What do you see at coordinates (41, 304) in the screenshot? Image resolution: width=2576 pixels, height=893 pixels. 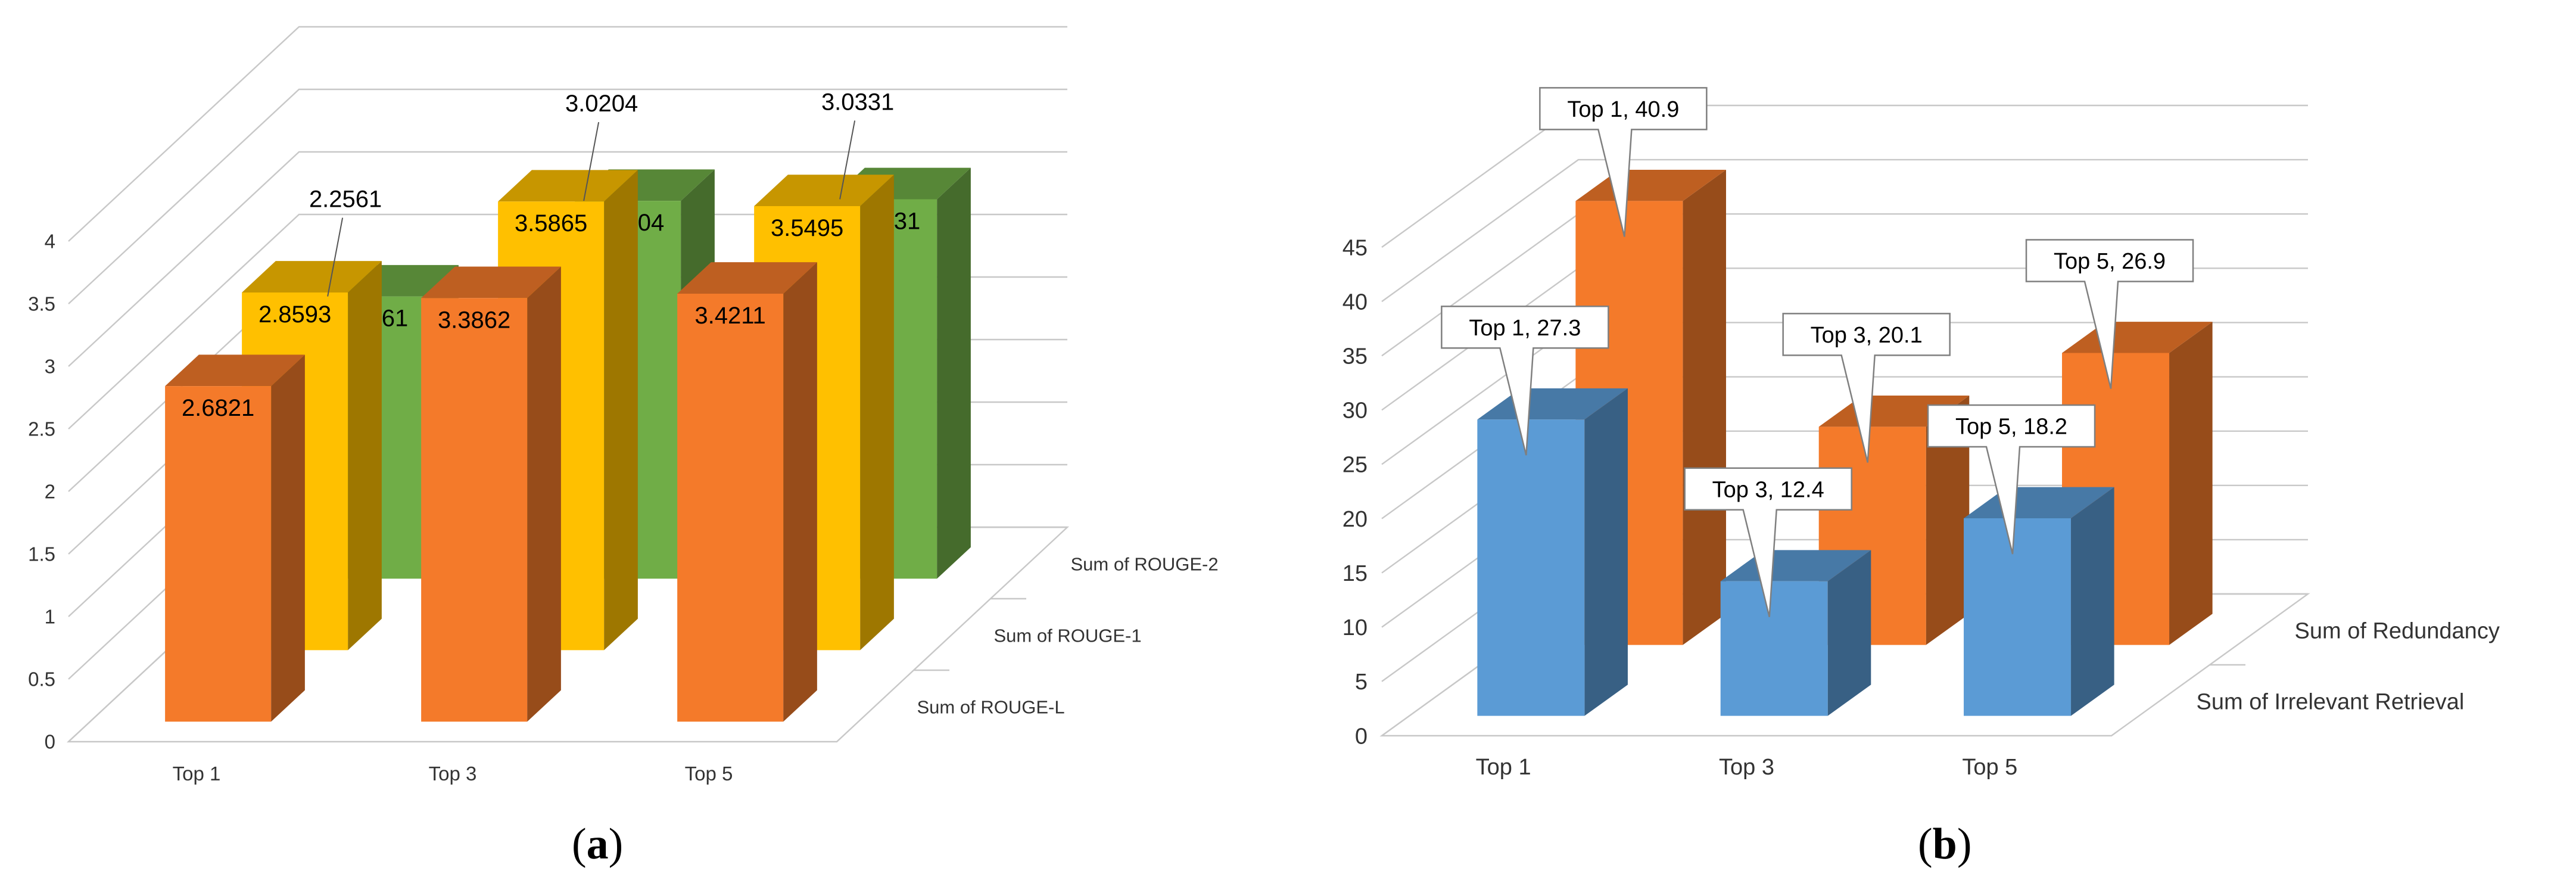 I see `y-tick-label: 3.5` at bounding box center [41, 304].